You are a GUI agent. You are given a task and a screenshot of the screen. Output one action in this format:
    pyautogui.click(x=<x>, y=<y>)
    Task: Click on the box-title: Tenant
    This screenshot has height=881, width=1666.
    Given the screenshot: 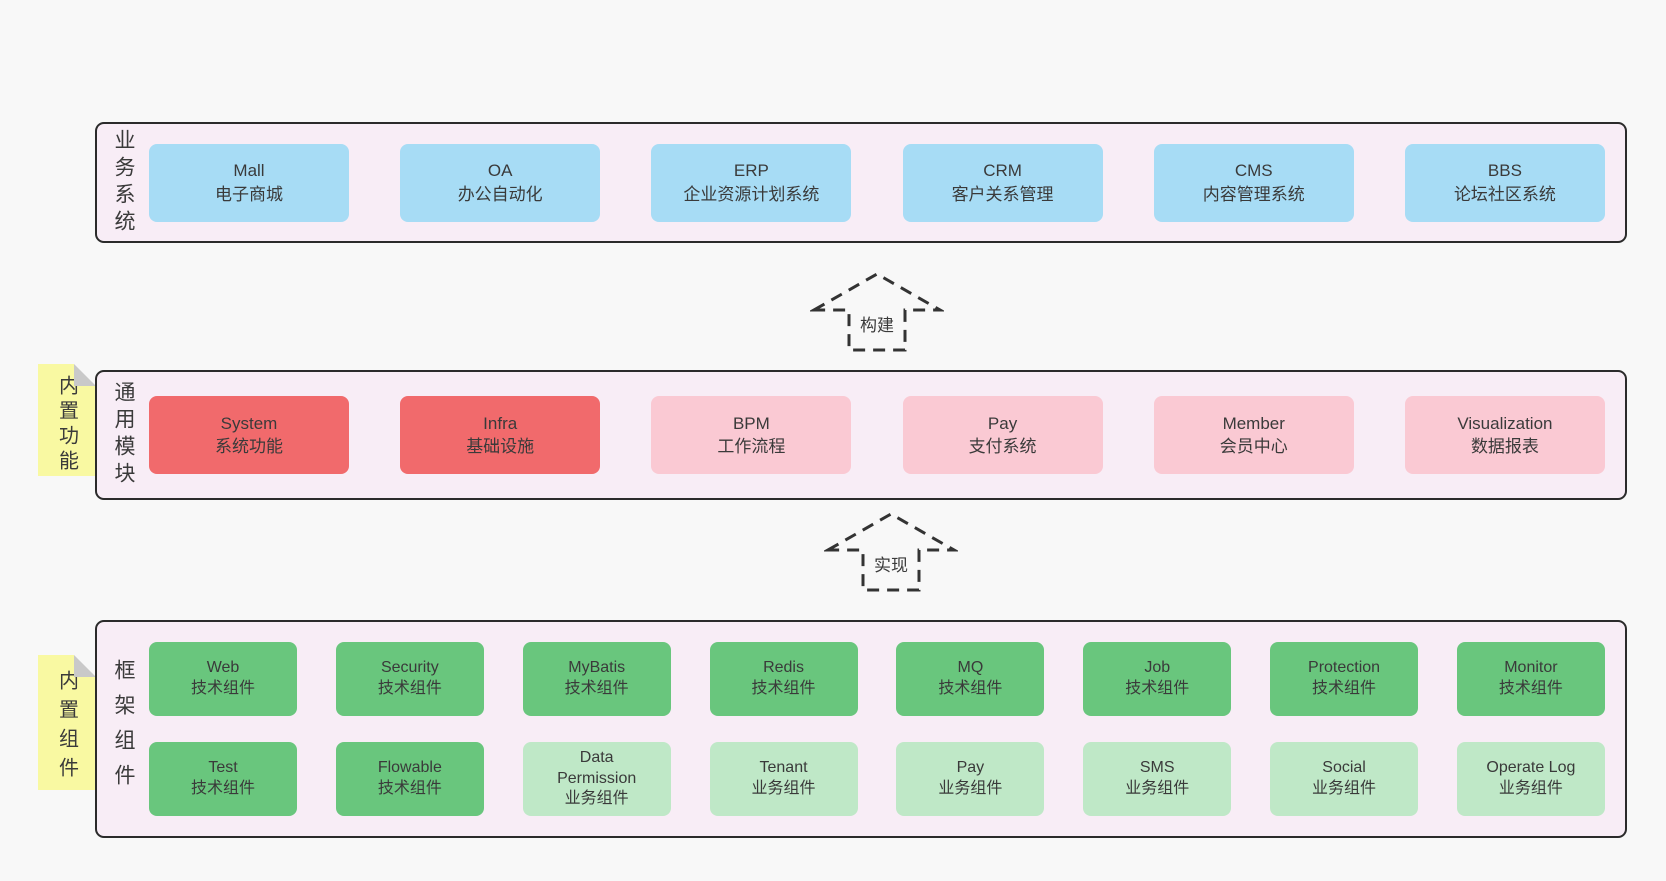 What is the action you would take?
    pyautogui.click(x=783, y=768)
    